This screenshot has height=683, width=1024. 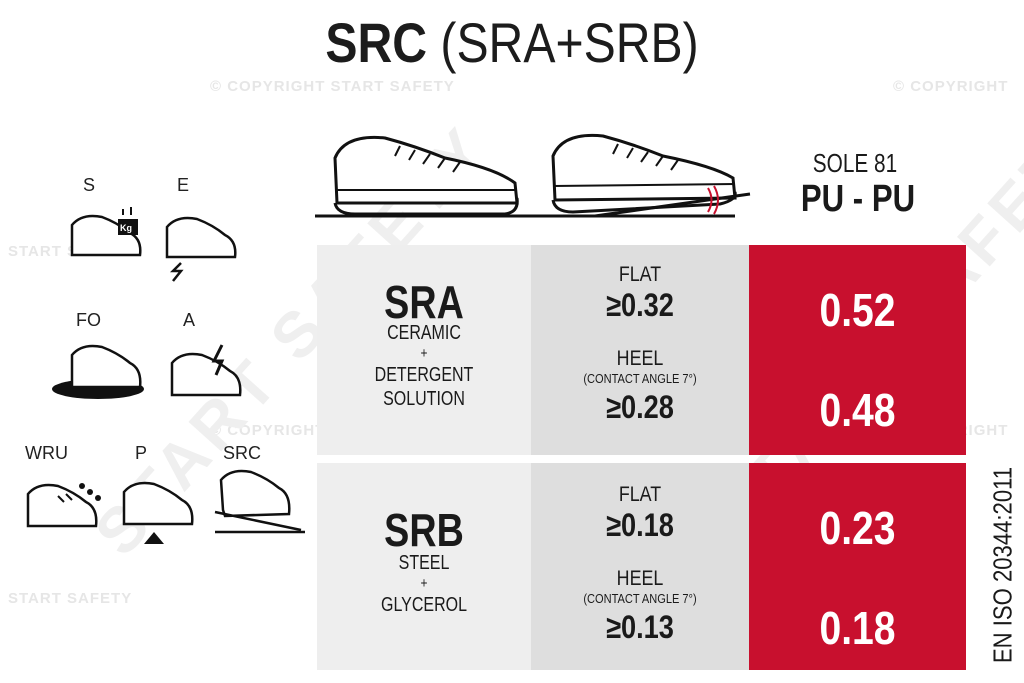 What do you see at coordinates (857, 628) in the screenshot?
I see `srb-heel-result: 0.18` at bounding box center [857, 628].